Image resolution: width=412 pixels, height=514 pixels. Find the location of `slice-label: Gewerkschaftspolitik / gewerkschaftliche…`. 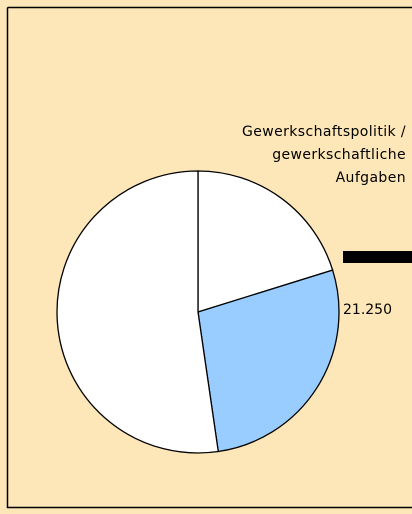

slice-label: Gewerkschaftspolitik / gewerkschaftliche… is located at coordinates (324, 155).